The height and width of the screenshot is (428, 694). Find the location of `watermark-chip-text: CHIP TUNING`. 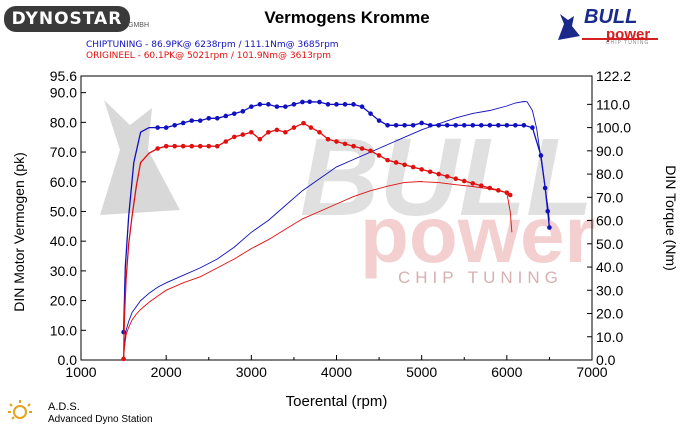

watermark-chip-text: CHIP TUNING is located at coordinates (480, 277).